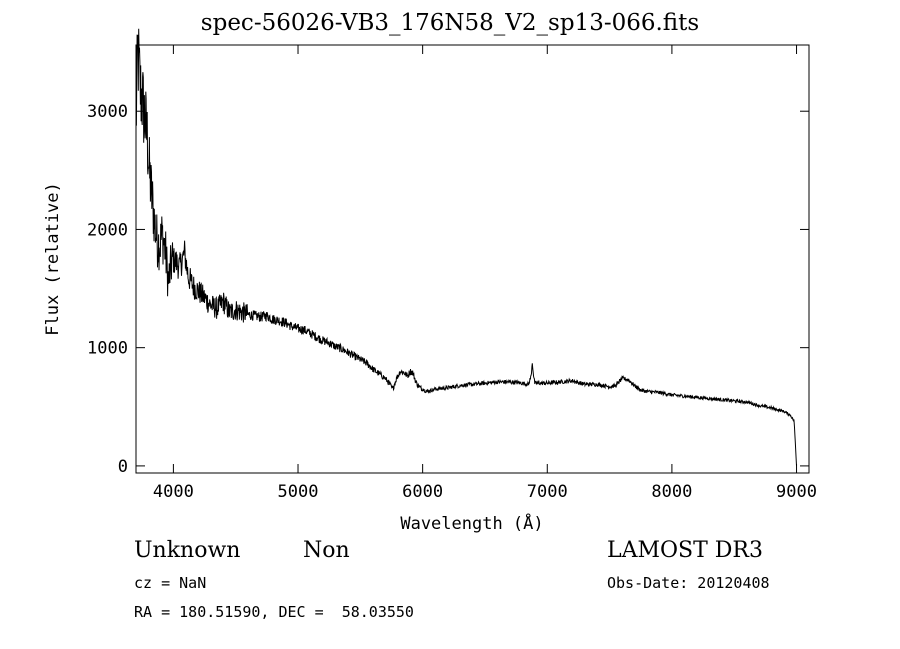 The height and width of the screenshot is (649, 900). I want to click on x-tick-label: 4000, so click(173, 492).